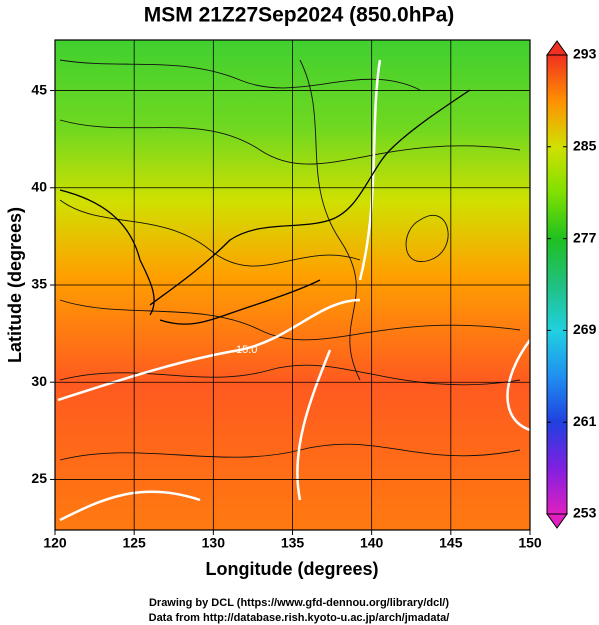 This screenshot has height=625, width=599. Describe the element at coordinates (39, 284) in the screenshot. I see `y-tick-label: 35` at that location.